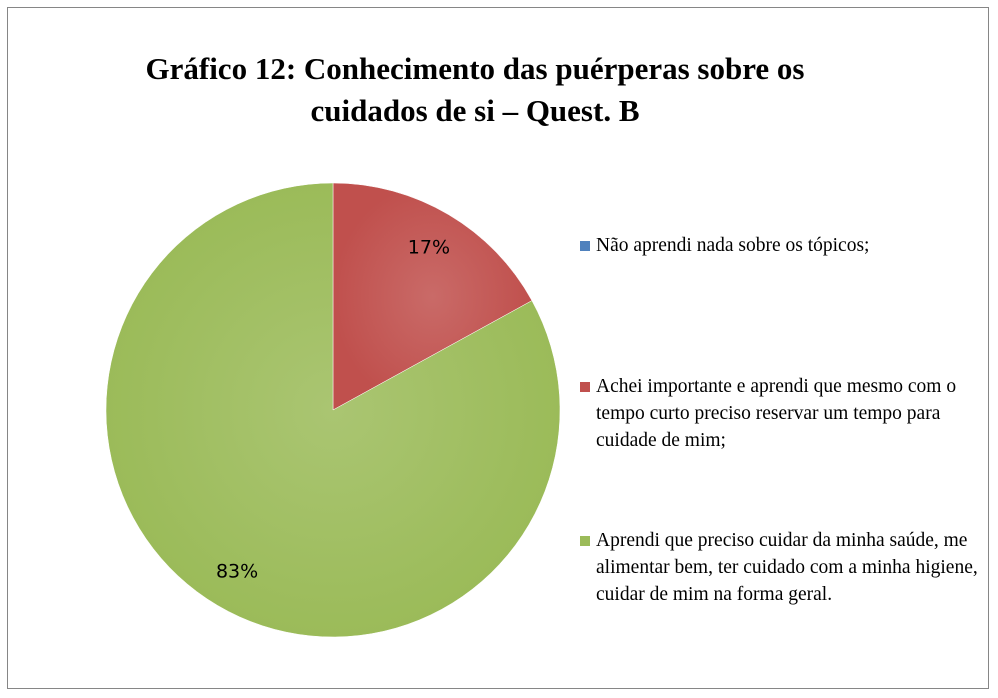  Describe the element at coordinates (733, 245) in the screenshot. I see `legend-label: Não aprendi nada sobre os tópicos;` at that location.